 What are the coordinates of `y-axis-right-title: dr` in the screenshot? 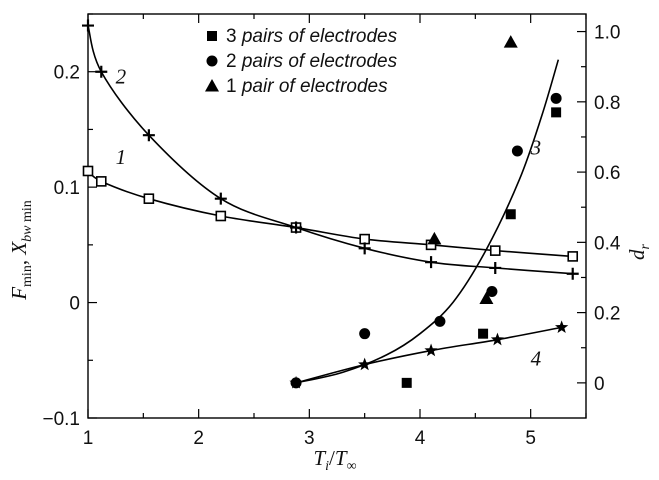 It's located at (639, 251).